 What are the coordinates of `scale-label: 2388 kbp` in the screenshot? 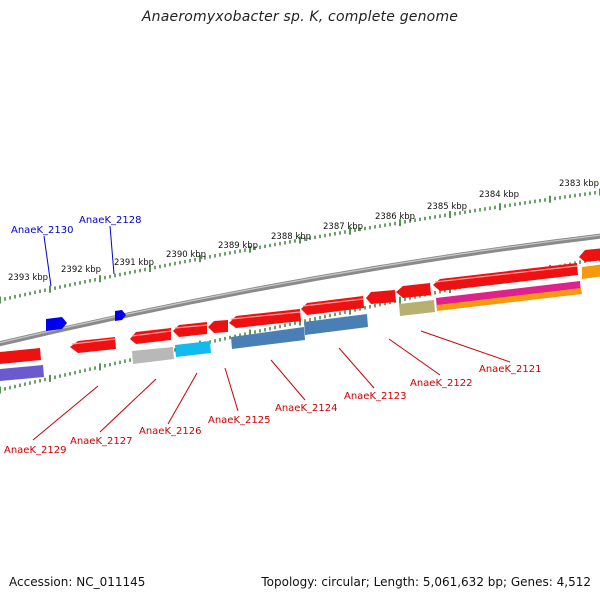 It's located at (291, 237).